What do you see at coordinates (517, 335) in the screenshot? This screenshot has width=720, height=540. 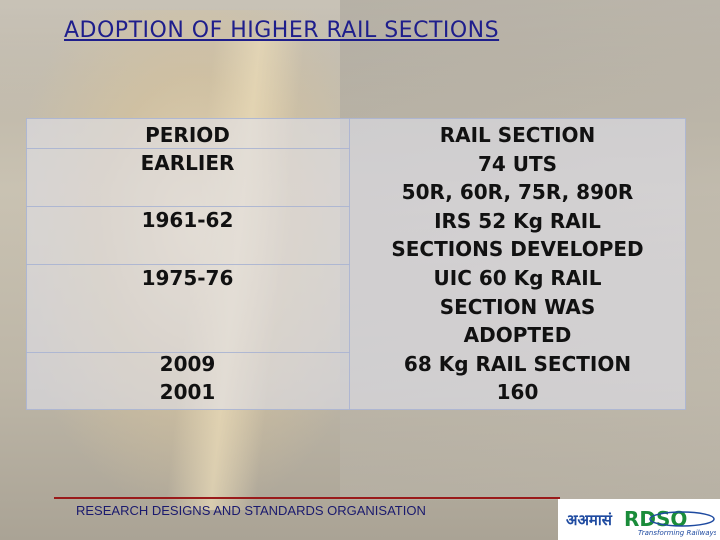 I see `rail-section-line: ADOPTED` at bounding box center [517, 335].